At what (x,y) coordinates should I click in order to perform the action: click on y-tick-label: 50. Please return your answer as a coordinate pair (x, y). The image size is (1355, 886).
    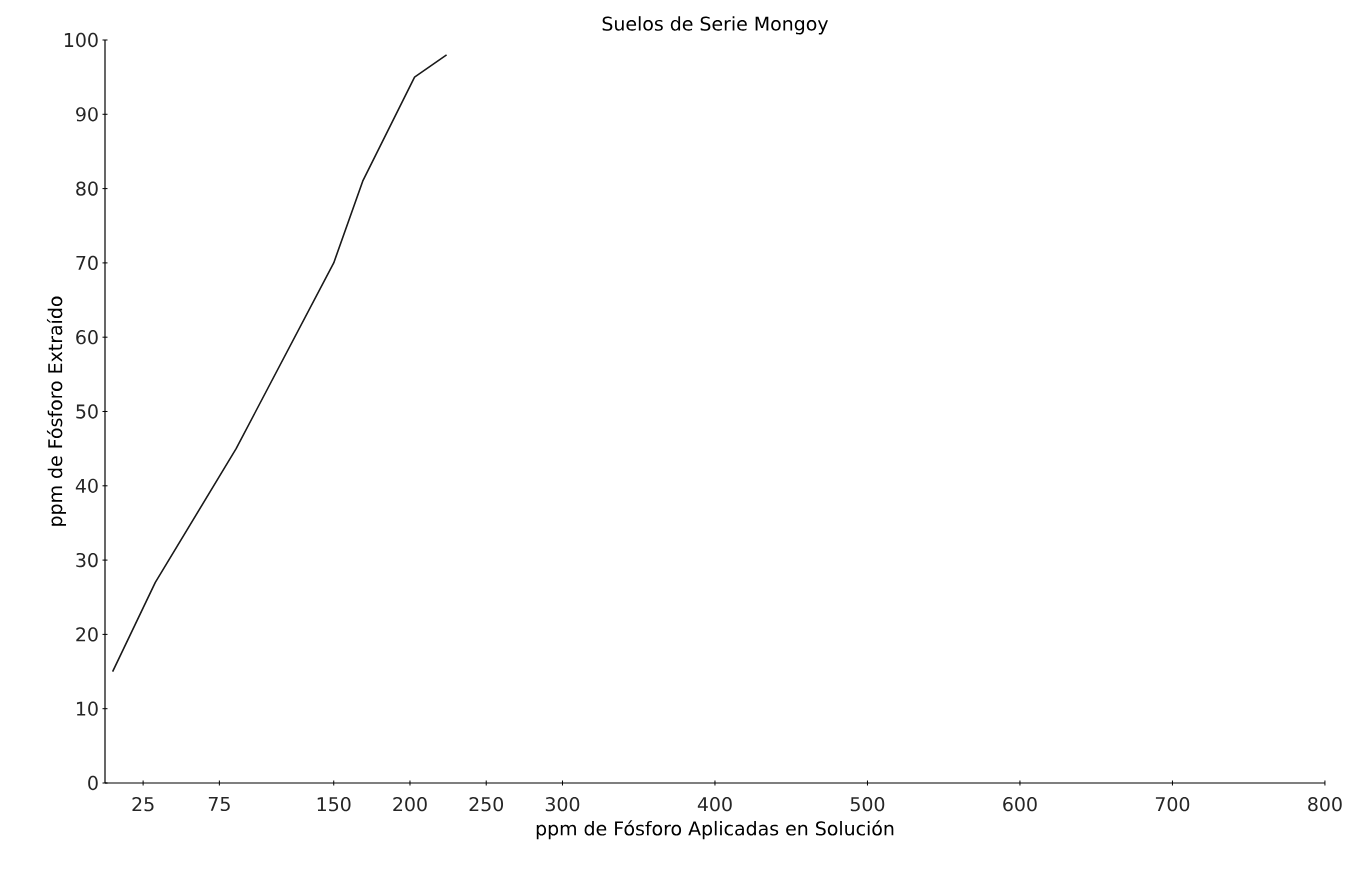
    Looking at the image, I should click on (87, 411).